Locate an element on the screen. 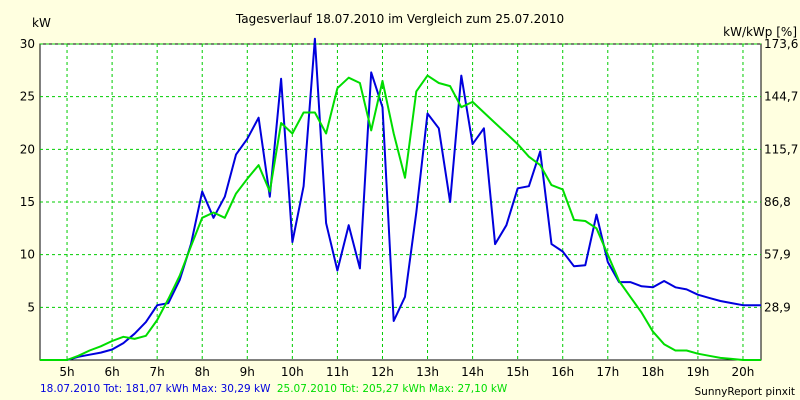 Image resolution: width=800 pixels, height=400 pixels. y2-tick-label-3: 115,7 is located at coordinates (781, 149).